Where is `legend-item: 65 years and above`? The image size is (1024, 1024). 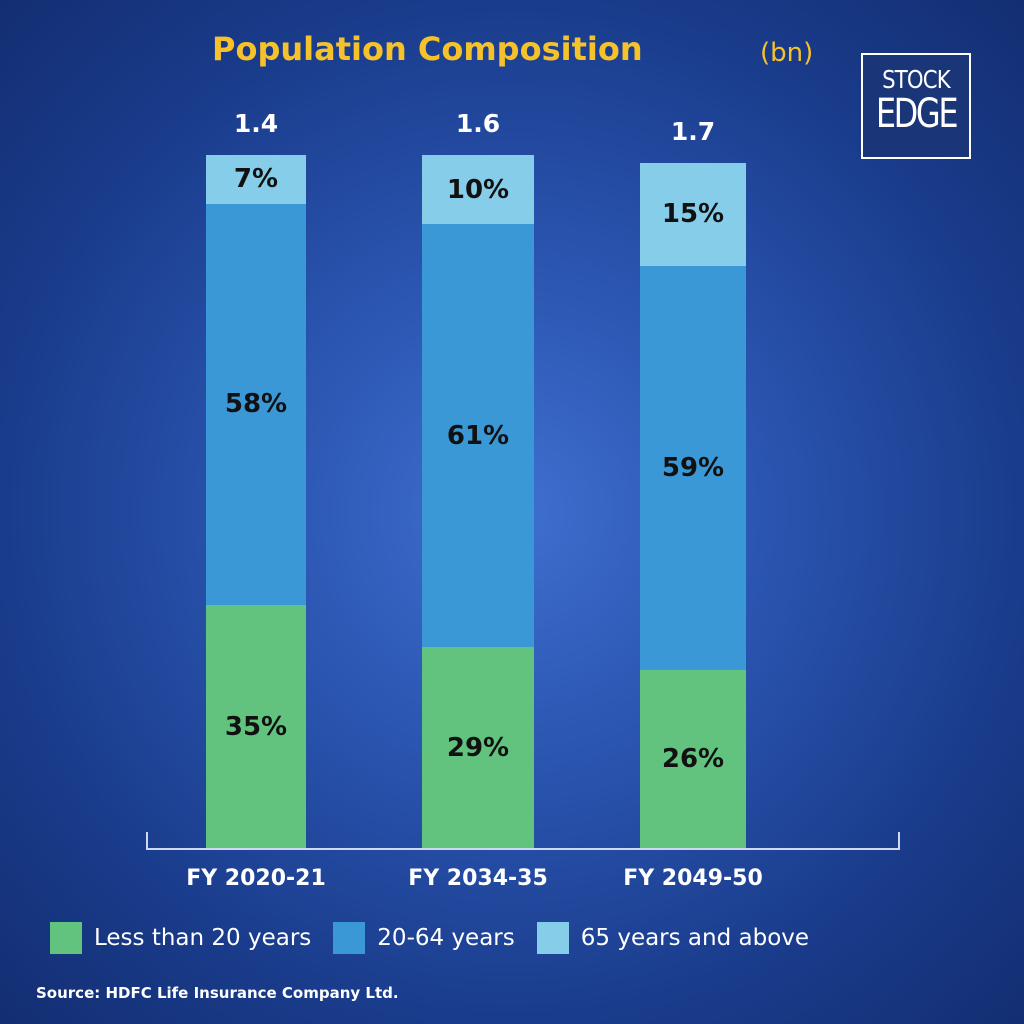 legend-item: 65 years and above is located at coordinates (673, 938).